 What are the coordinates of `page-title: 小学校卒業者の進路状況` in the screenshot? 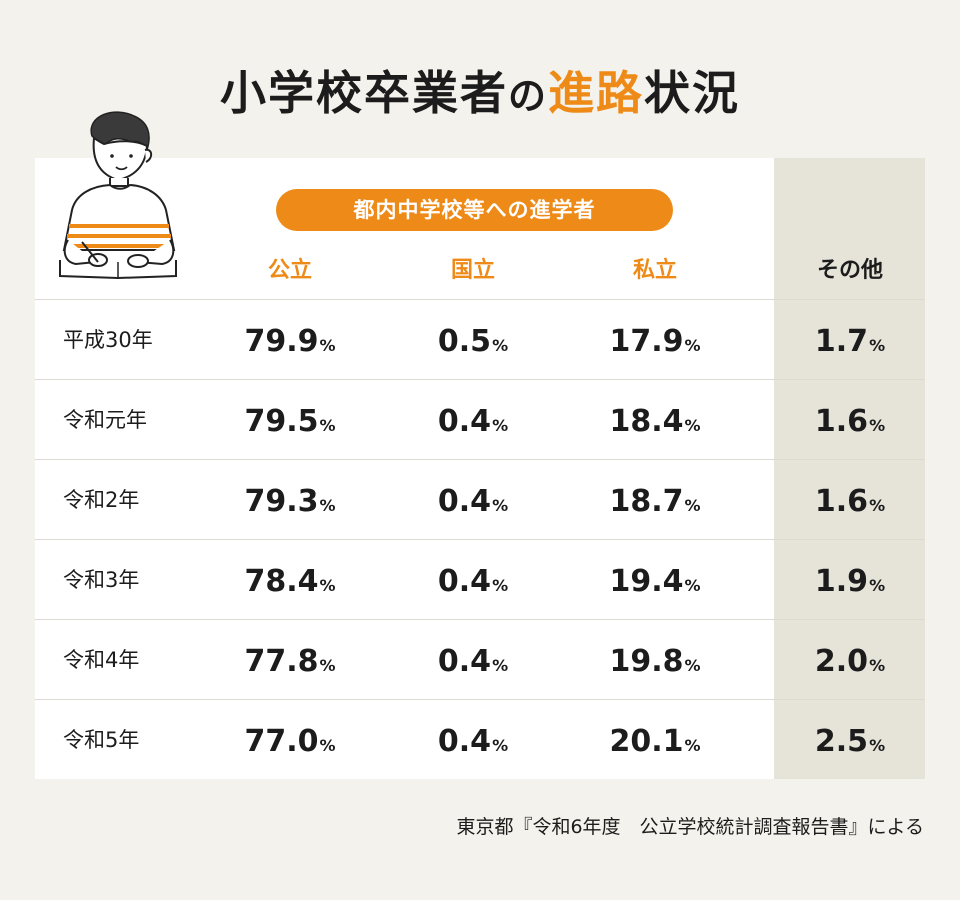 It's located at (480, 94).